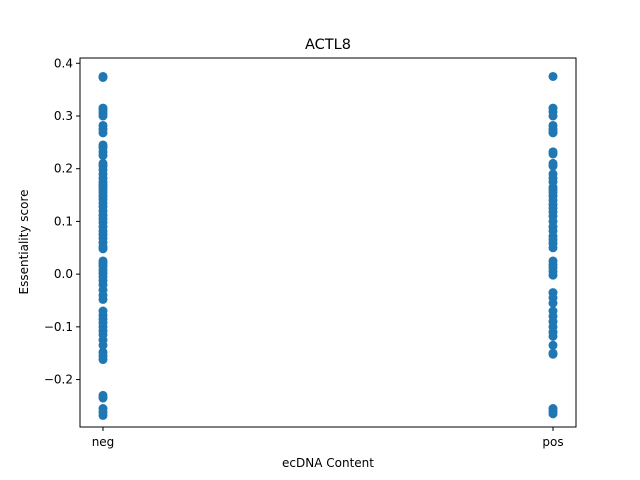 Image resolution: width=640 pixels, height=480 pixels. I want to click on x-tick-label-neg: neg, so click(103, 442).